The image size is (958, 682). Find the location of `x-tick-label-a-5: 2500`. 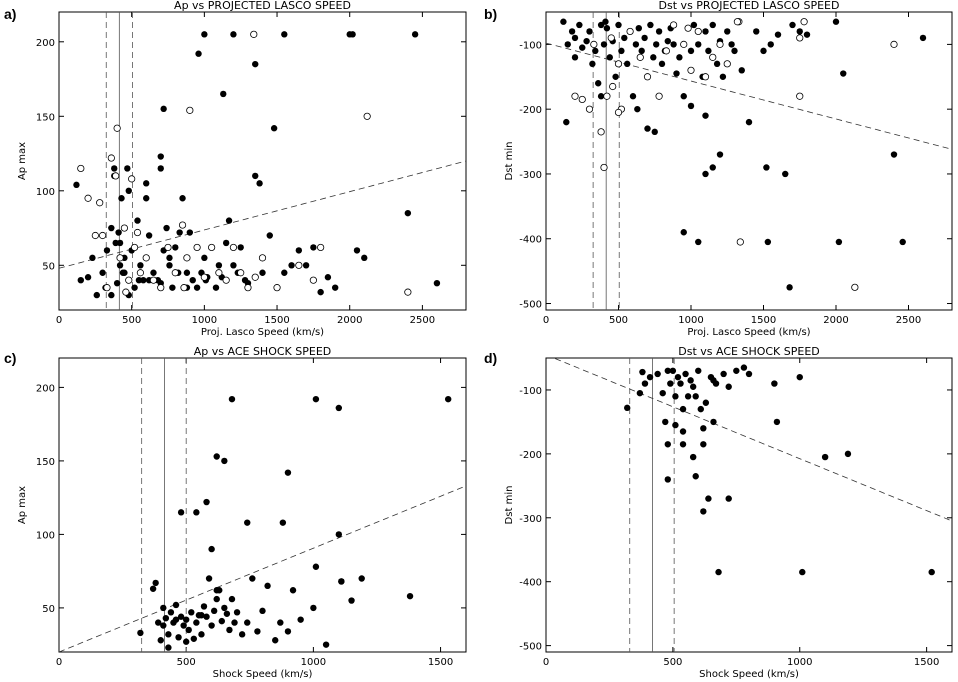

x-tick-label-a-5: 2500 is located at coordinates (422, 320).